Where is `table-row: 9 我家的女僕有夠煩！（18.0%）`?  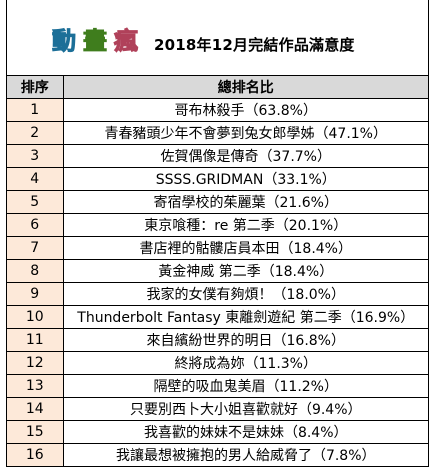
table-row: 9 我家的女僕有夠煩！（18.0%） is located at coordinates (217, 294).